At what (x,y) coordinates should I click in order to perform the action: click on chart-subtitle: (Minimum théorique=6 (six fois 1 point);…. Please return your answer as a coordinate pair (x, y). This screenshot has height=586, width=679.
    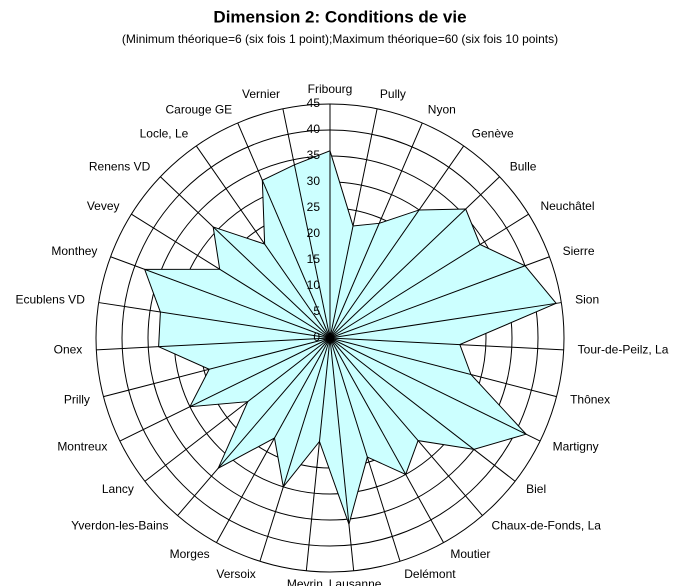
    Looking at the image, I should click on (340, 39).